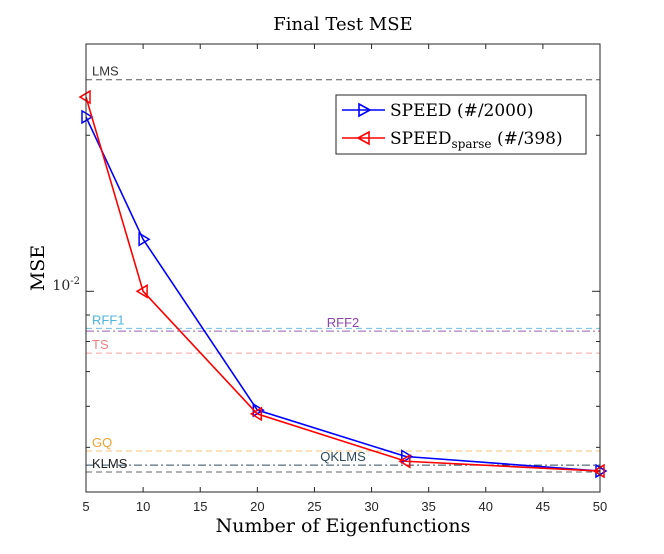 This screenshot has height=554, width=664. What do you see at coordinates (365, 110) in the screenshot?
I see `legend-marker-speed` at bounding box center [365, 110].